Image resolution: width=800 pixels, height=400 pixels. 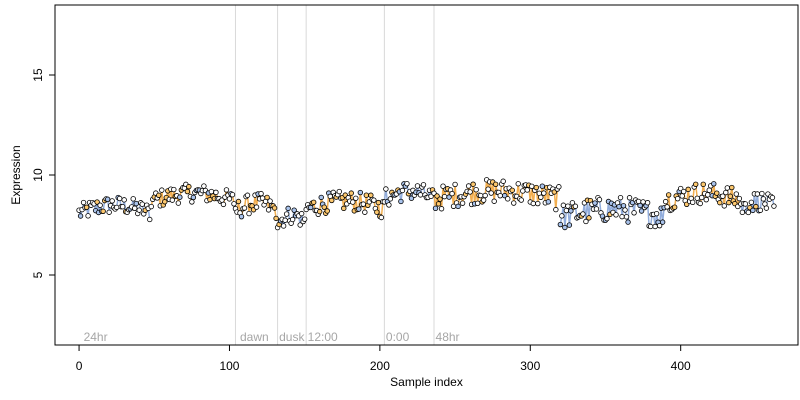 I want to click on data-points, so click(x=426, y=204).